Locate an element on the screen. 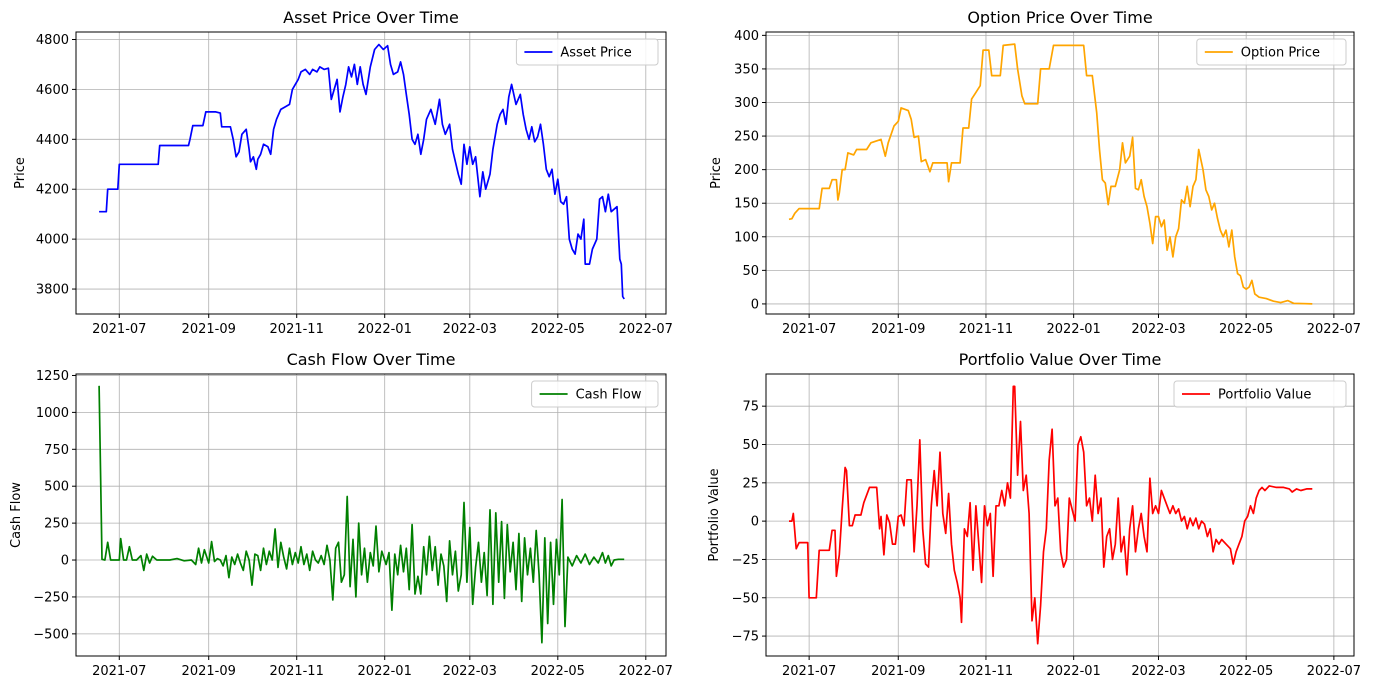  cash-flow-chart-title: Cash Flow Over Time is located at coordinates (371, 359).